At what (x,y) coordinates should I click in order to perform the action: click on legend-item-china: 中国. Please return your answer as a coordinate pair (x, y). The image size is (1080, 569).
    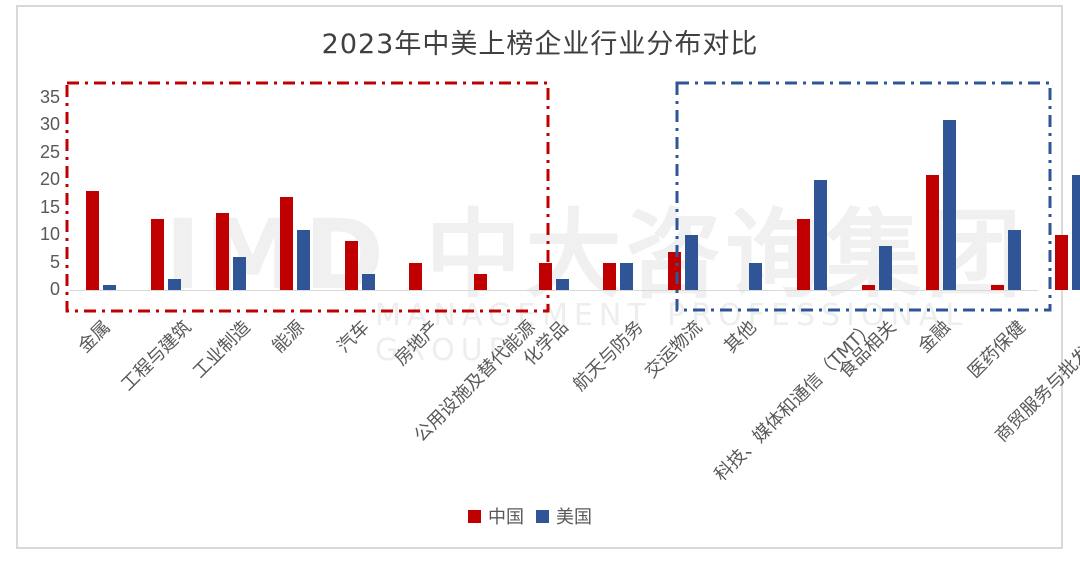
    Looking at the image, I should click on (496, 516).